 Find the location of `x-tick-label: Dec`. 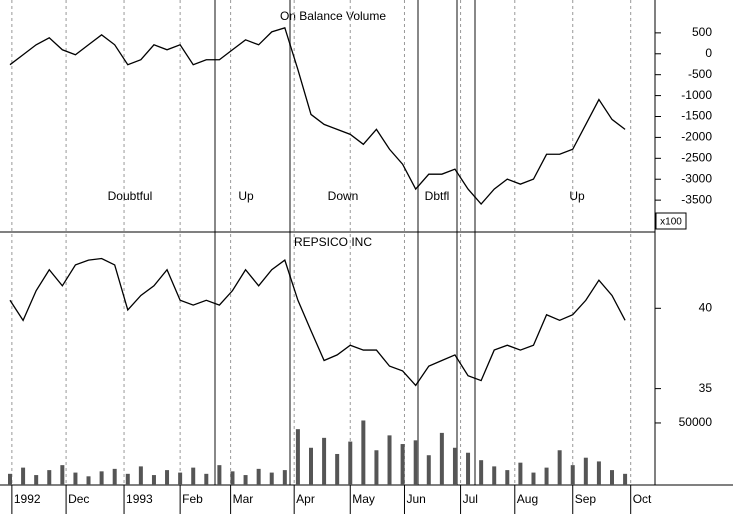

x-tick-label: Dec is located at coordinates (78, 499).